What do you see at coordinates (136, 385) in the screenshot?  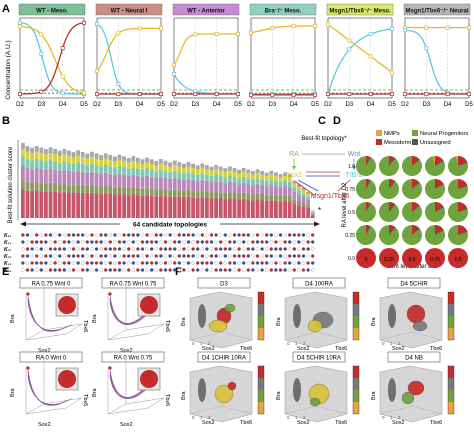 I see `panel-e-axes` at bounding box center [136, 385].